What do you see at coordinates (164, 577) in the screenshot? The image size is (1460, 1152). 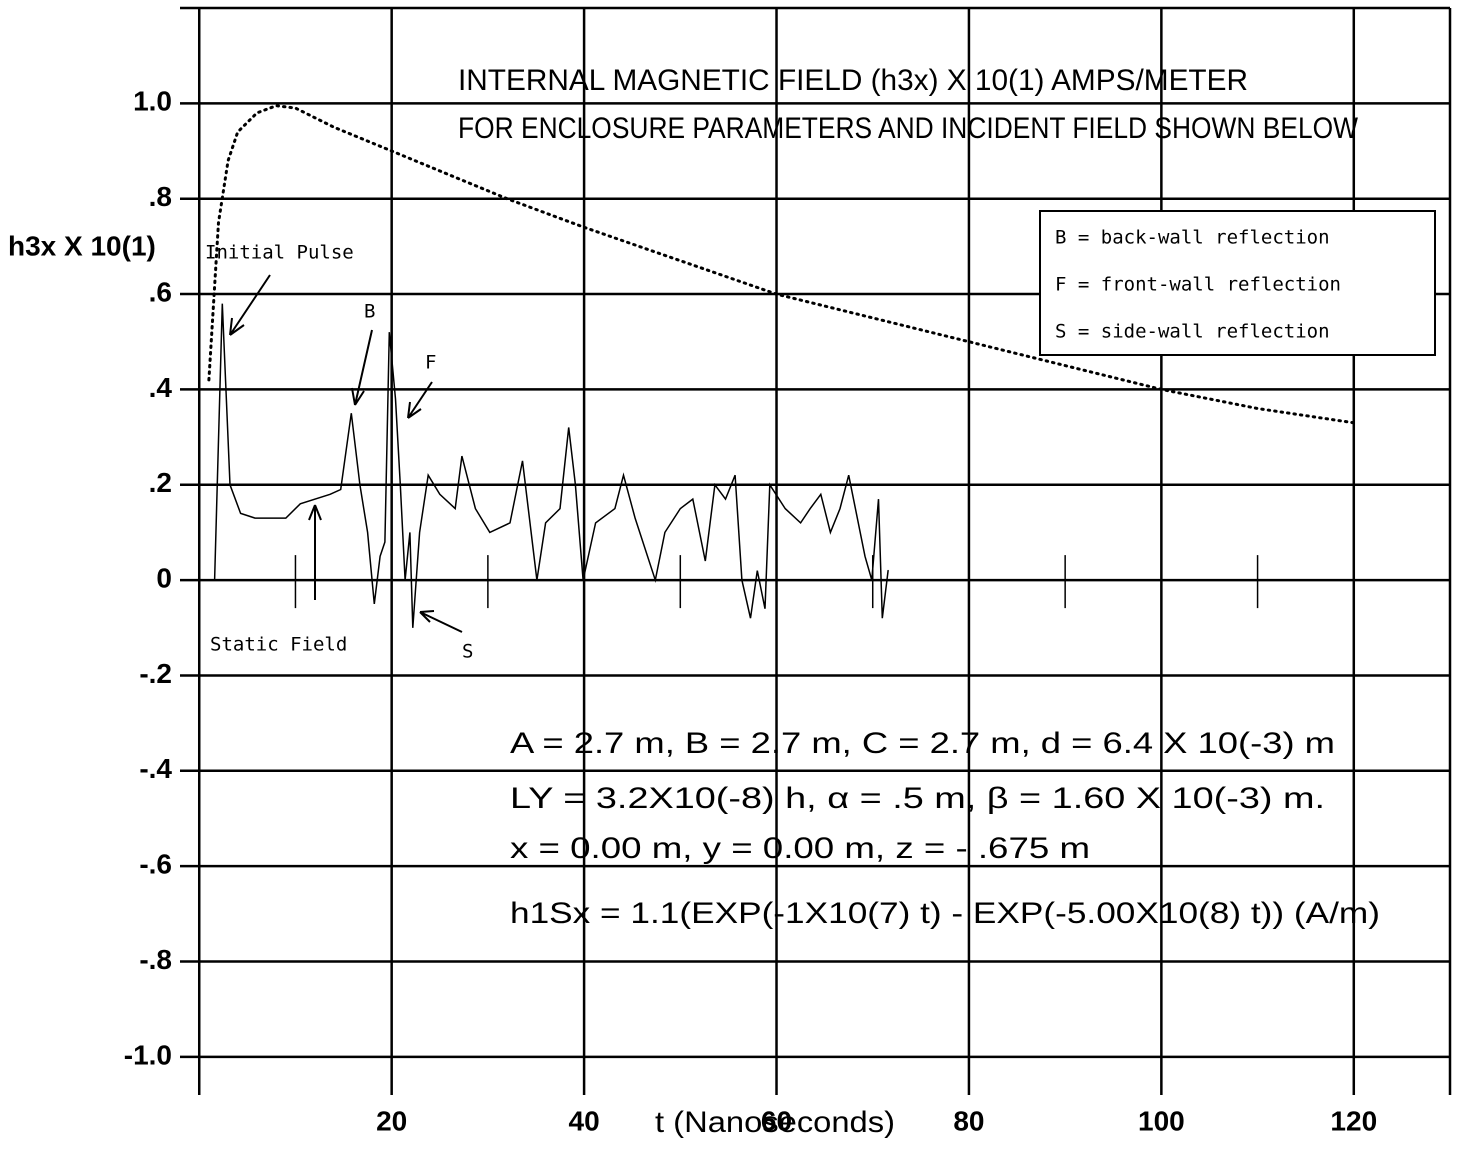 I see `y-tick-label: 0` at bounding box center [164, 577].